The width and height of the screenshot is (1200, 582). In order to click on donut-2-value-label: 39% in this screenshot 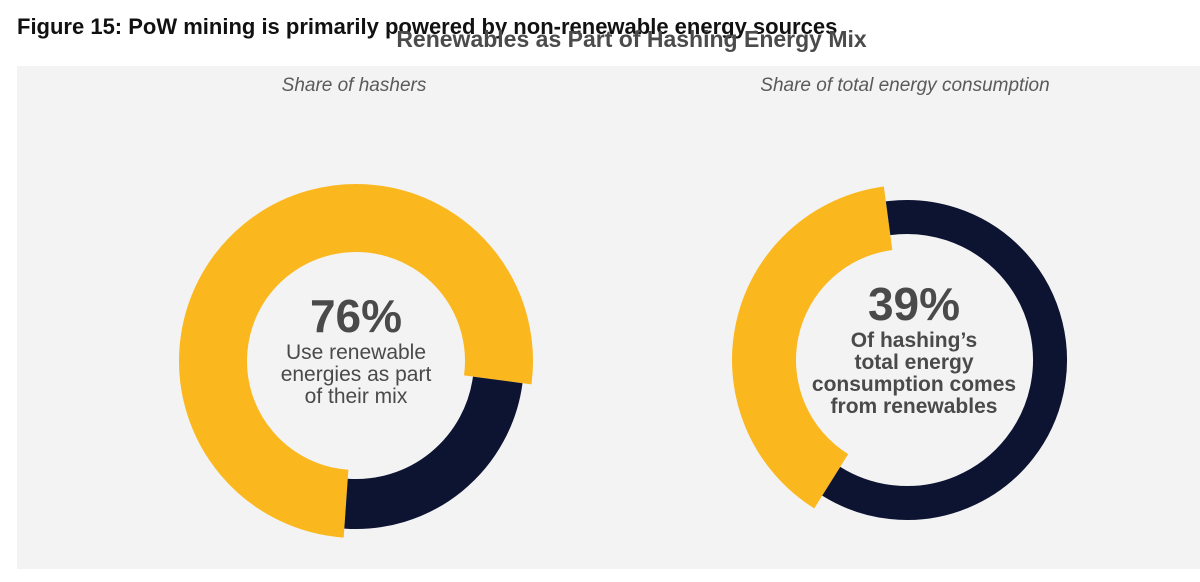, I will do `click(914, 304)`.